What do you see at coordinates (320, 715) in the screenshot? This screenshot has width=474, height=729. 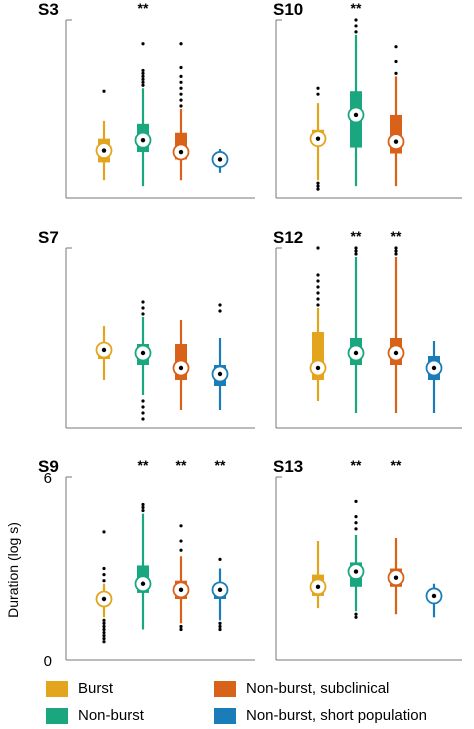 I see `legend-item-non-burst-short-population: Non-burst, short population` at bounding box center [320, 715].